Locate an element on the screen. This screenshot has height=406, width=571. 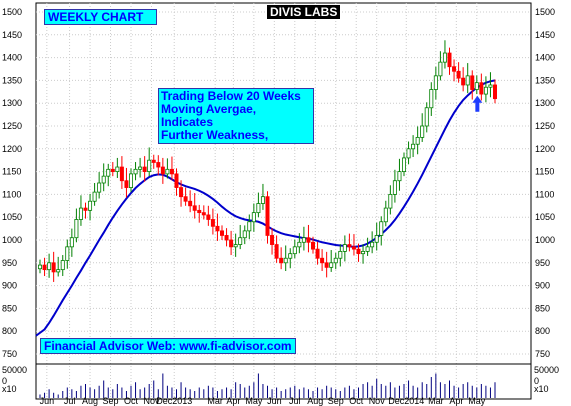
x-tick-label: Sep is located at coordinates (336, 401).